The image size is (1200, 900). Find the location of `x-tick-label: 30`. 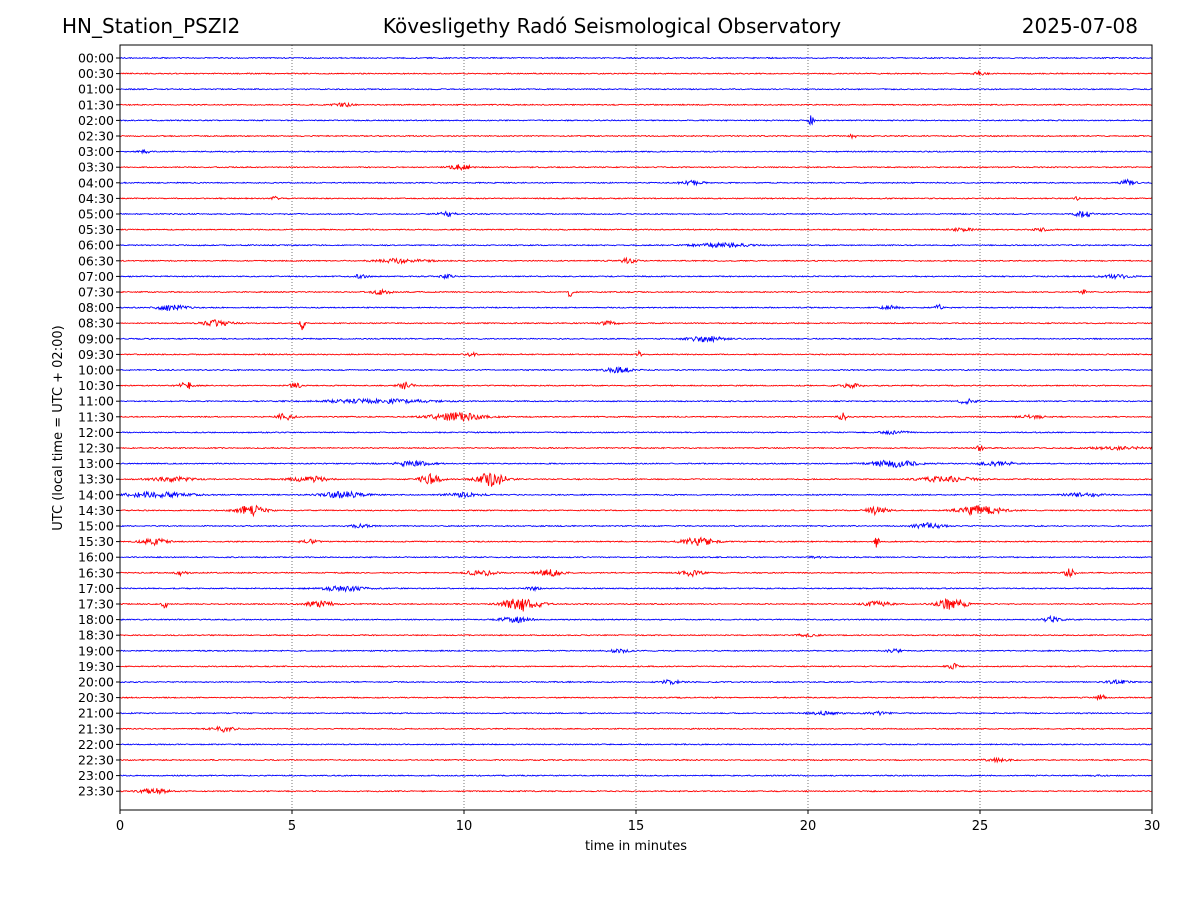

x-tick-label: 30 is located at coordinates (1152, 826).